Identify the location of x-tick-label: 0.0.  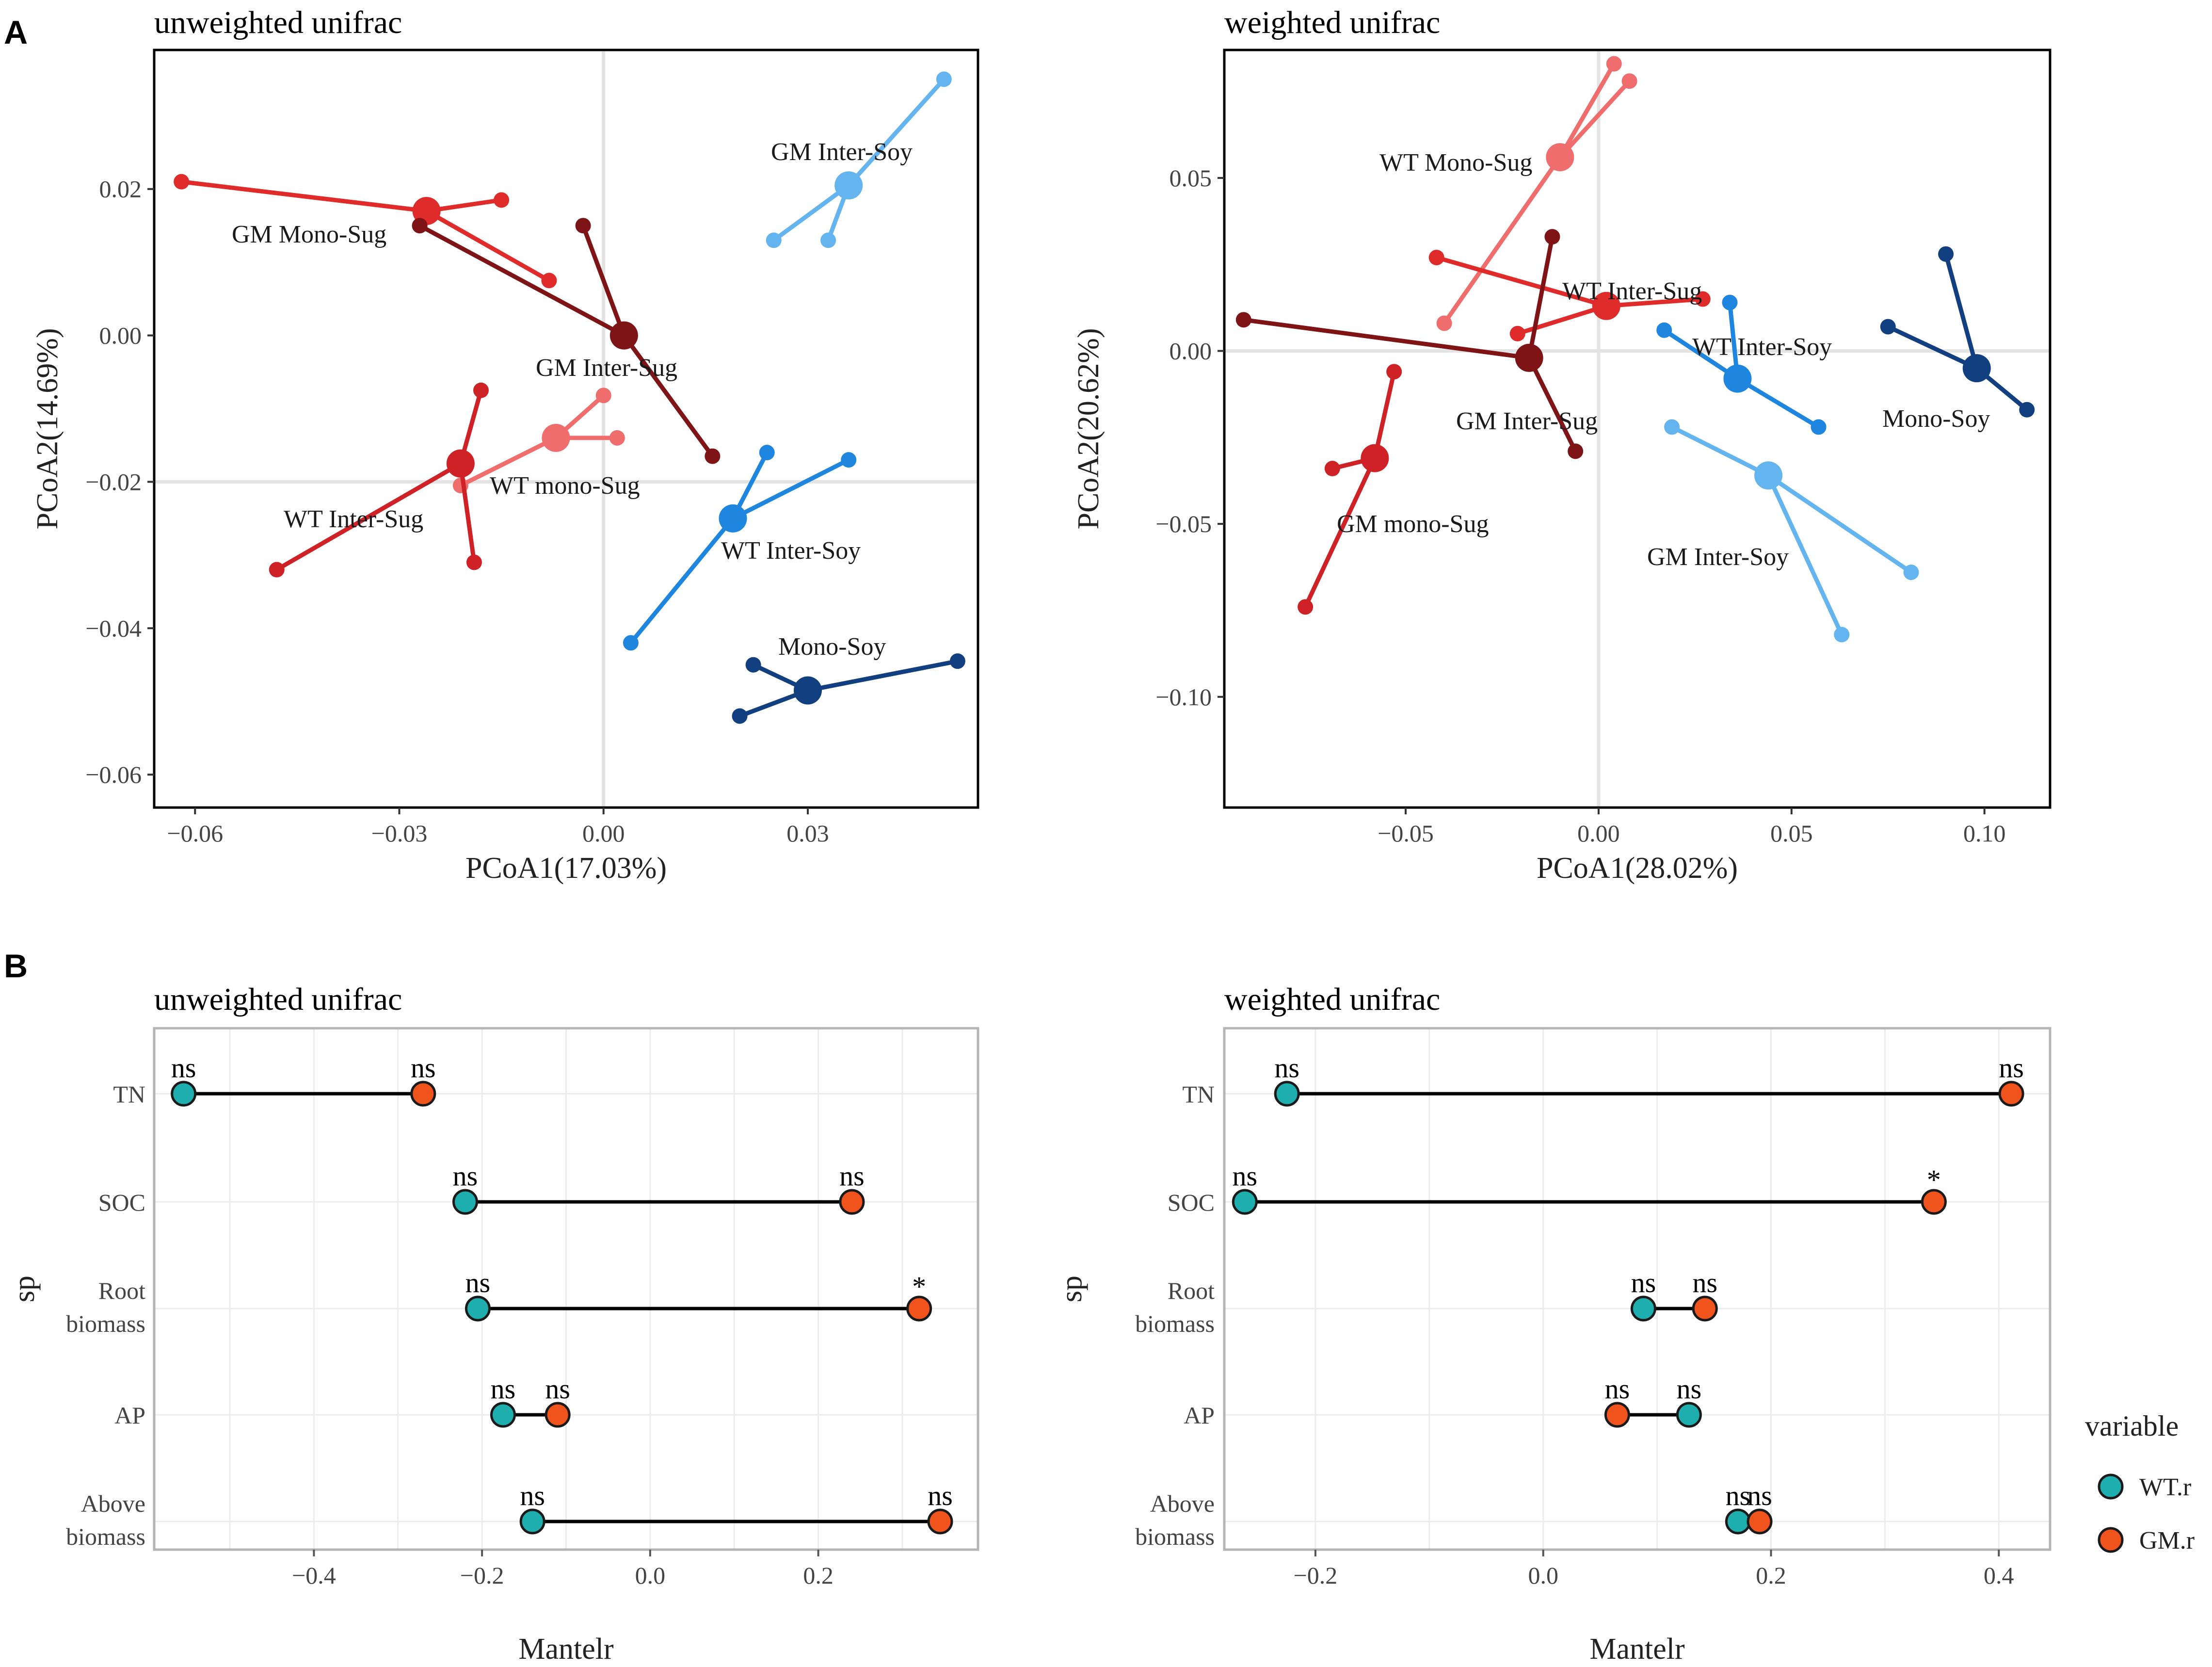
(650, 1575).